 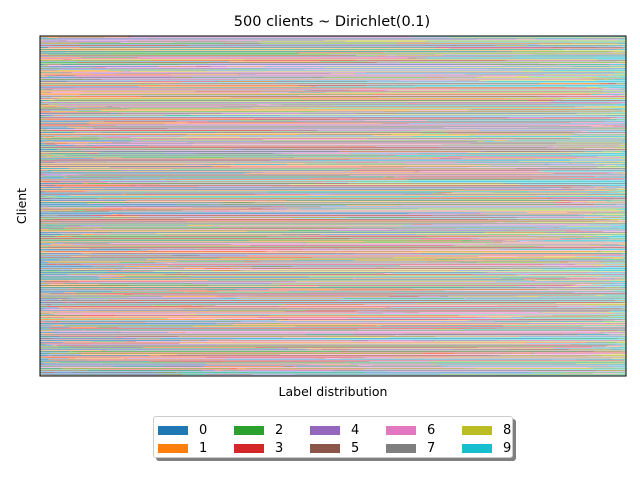 What do you see at coordinates (348, 430) in the screenshot?
I see `legend-entry-4: 4` at bounding box center [348, 430].